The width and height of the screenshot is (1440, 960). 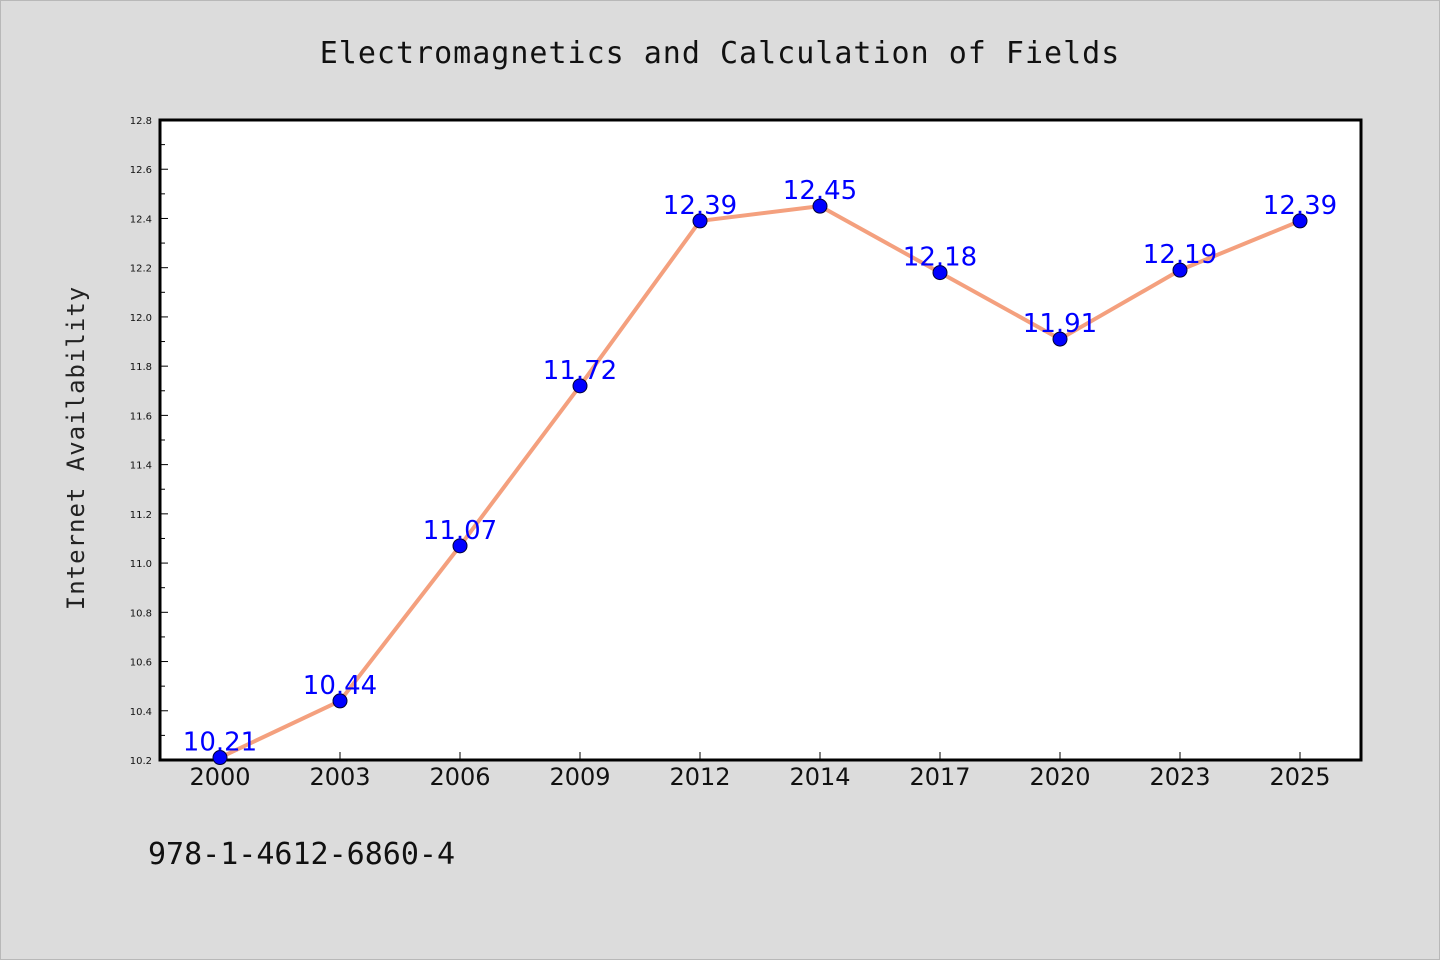 What do you see at coordinates (141, 367) in the screenshot?
I see `y-tick-label: 11.8` at bounding box center [141, 367].